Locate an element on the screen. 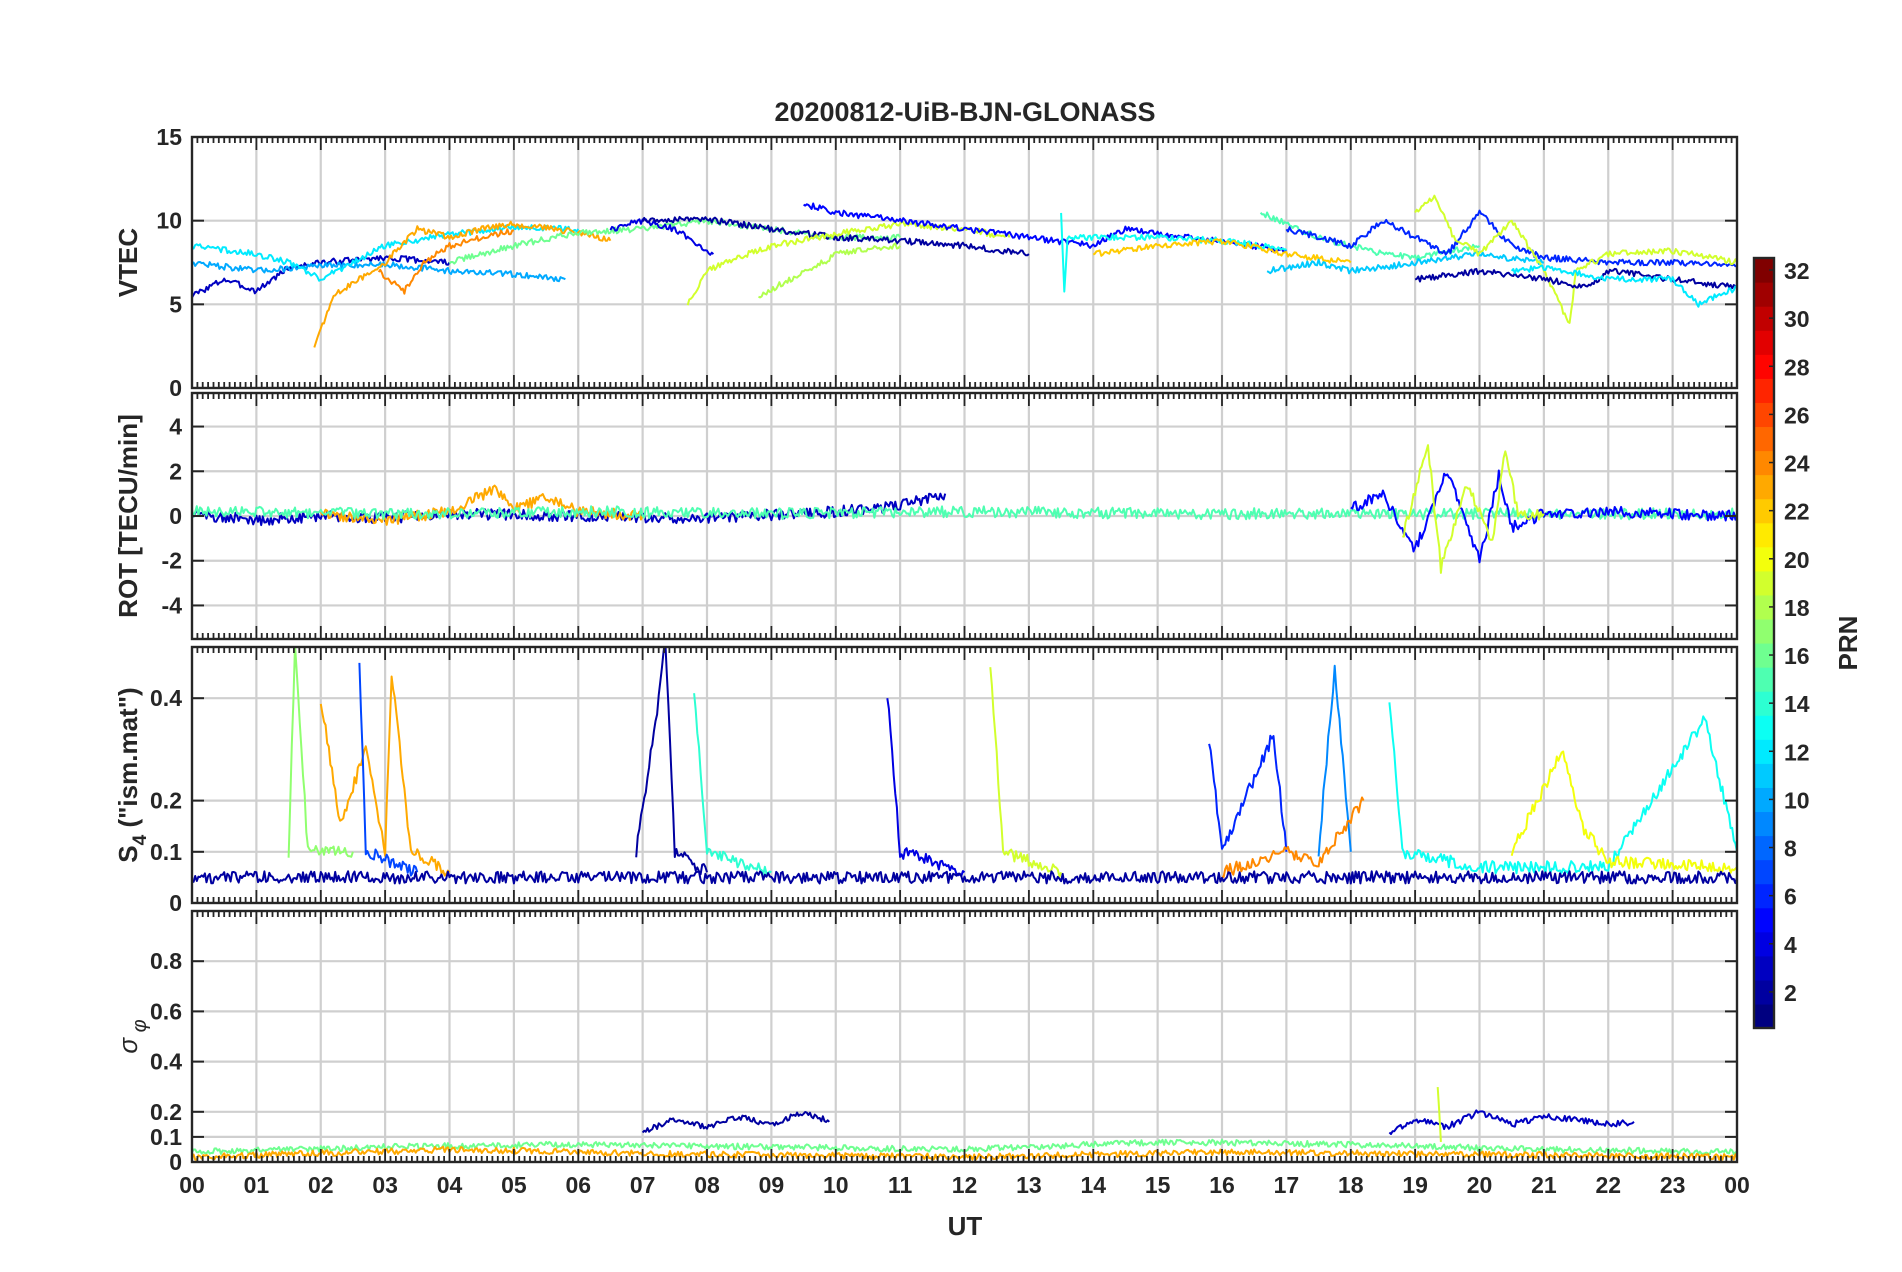  colorbar-tick-label: 22 is located at coordinates (1797, 512).